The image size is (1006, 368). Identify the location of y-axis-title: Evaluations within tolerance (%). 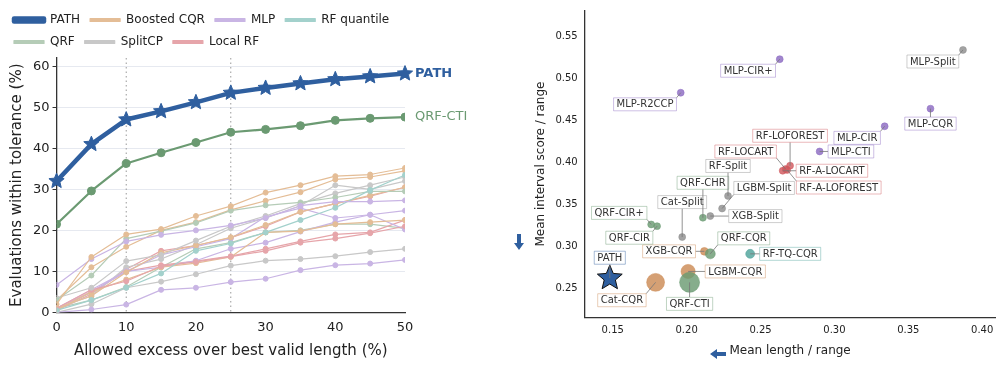
(15, 185).